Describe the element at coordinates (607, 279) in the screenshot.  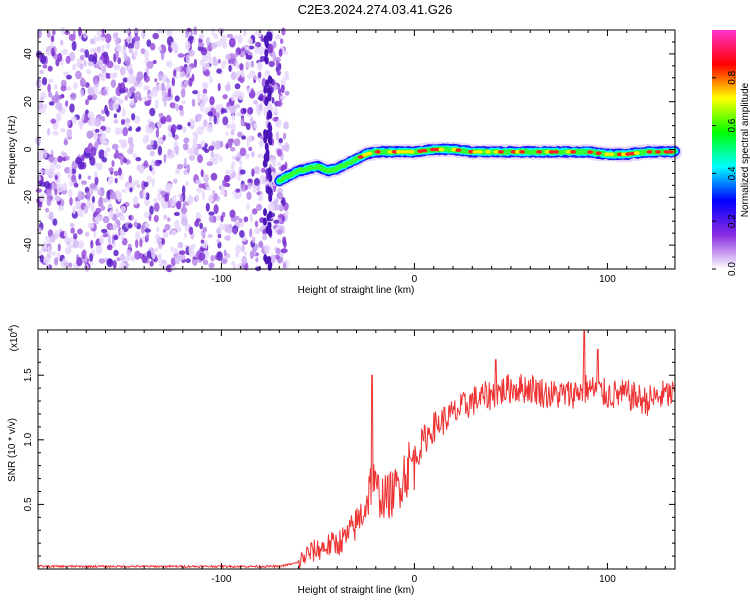
I see `x-tick-label: 100` at that location.